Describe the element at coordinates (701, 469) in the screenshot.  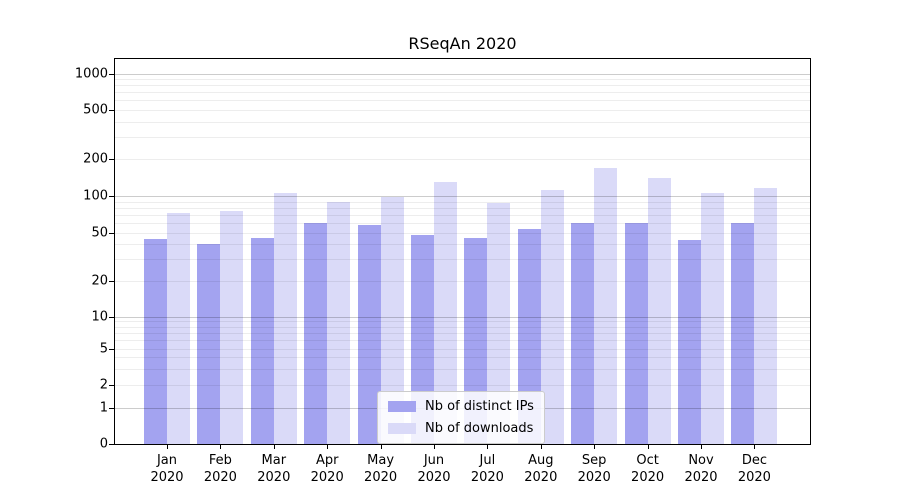
I see `x-tick-label: Nov 2020` at that location.